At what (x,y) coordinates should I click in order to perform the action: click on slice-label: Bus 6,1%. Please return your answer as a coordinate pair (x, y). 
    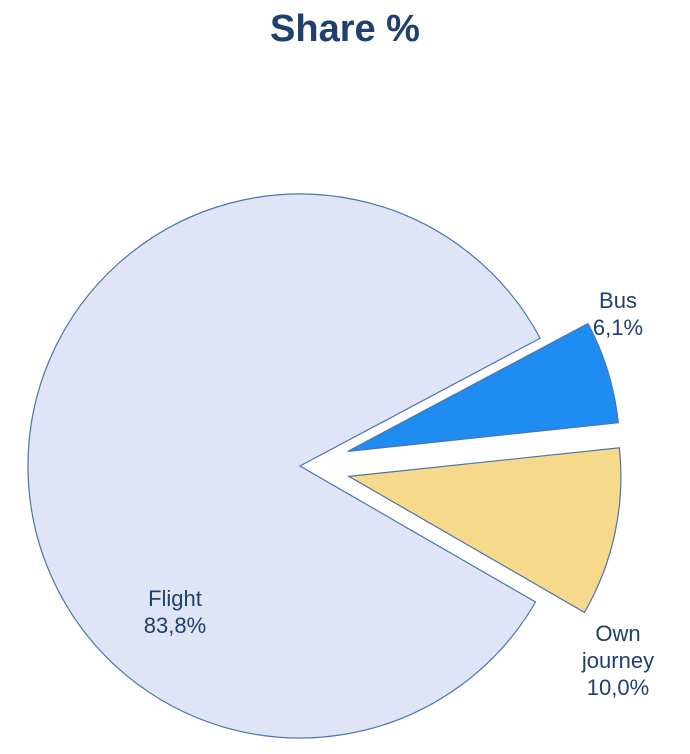
    Looking at the image, I should click on (618, 314).